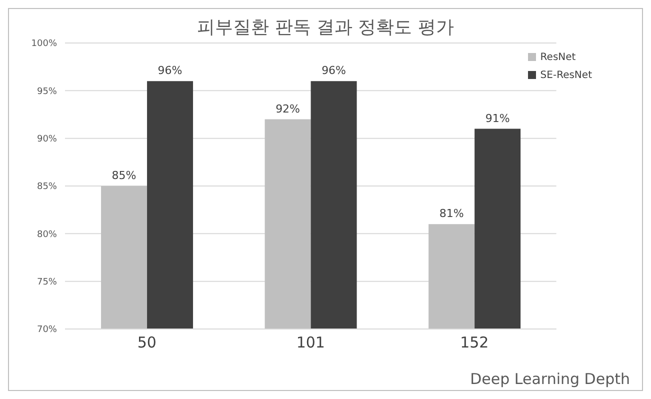 This screenshot has height=399, width=651. Describe the element at coordinates (47, 235) in the screenshot. I see `y-tick-label: 80%` at that location.